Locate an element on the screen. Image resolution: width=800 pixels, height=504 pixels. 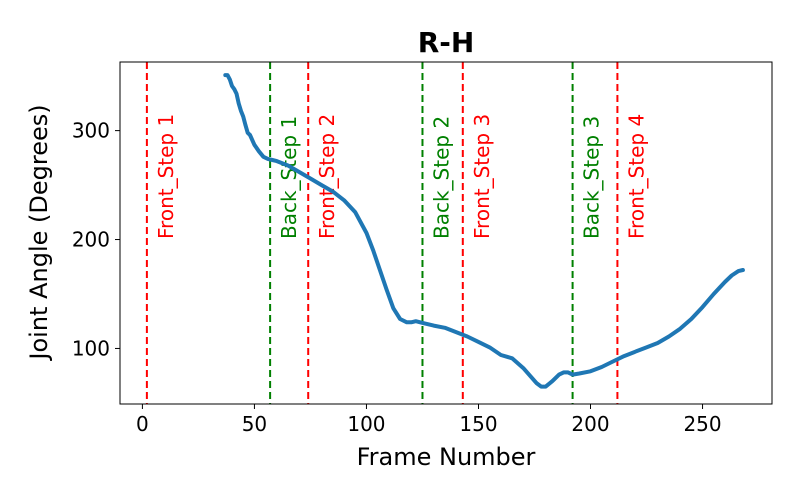
x-tick-label: 0 is located at coordinates (142, 424).